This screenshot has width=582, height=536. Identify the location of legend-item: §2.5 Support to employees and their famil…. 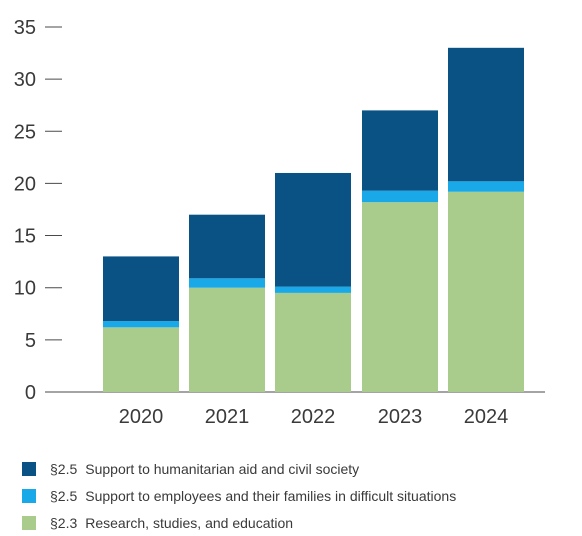
(239, 495).